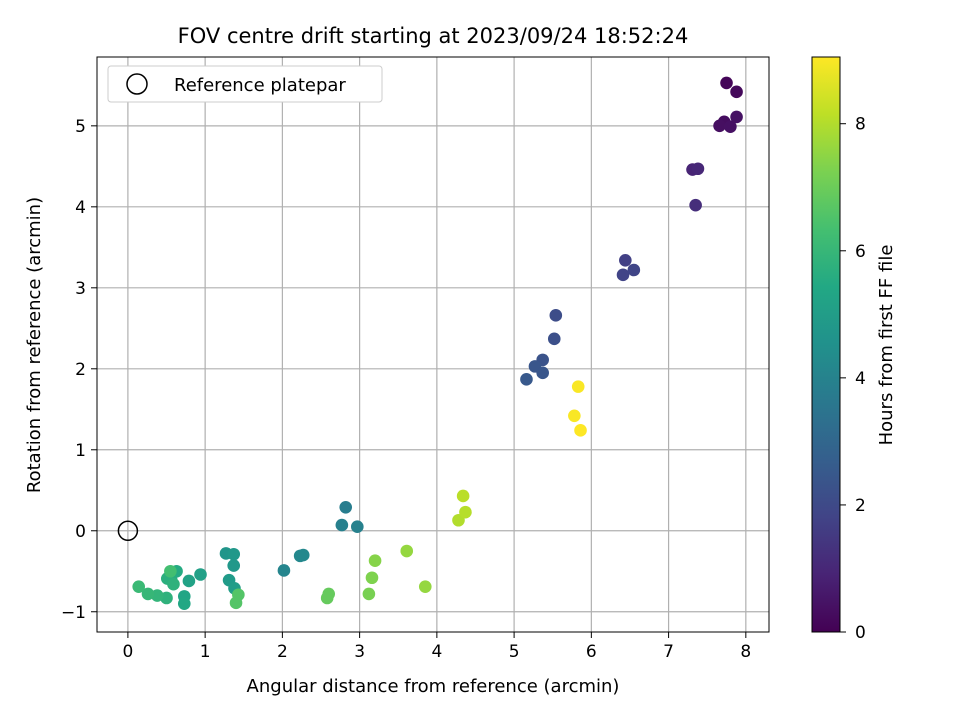  I want to click on x-tick-label: 1, so click(205, 652).